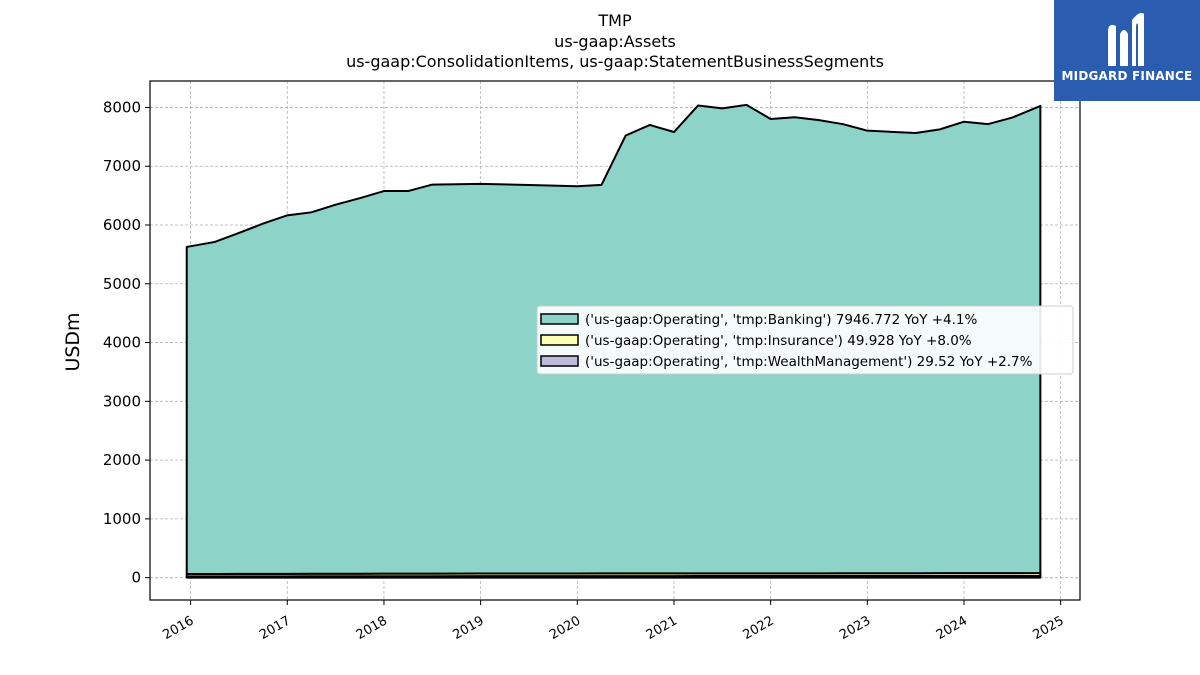  What do you see at coordinates (122, 107) in the screenshot?
I see `y-tick-label: 8000` at bounding box center [122, 107].